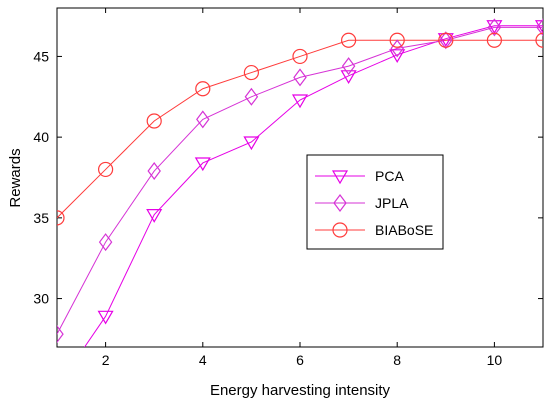  What do you see at coordinates (495, 360) in the screenshot?
I see `x-tick-label: 10` at bounding box center [495, 360].